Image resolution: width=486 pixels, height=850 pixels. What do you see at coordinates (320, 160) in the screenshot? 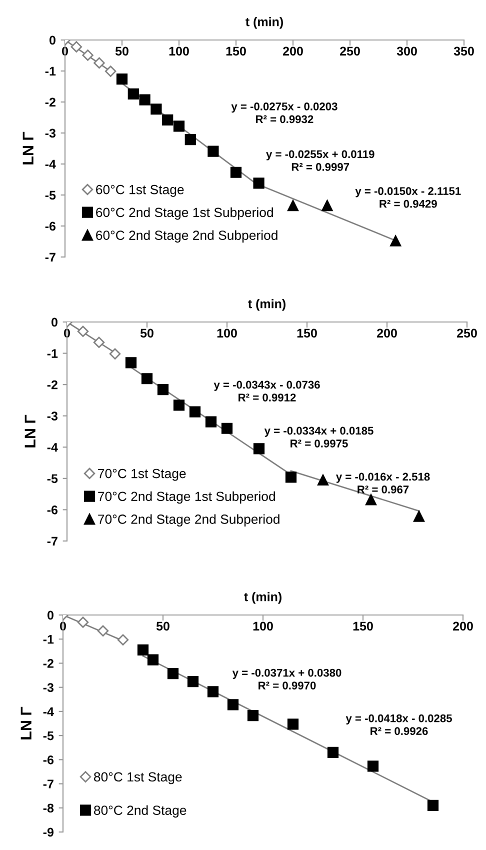
I see `annotation: y = -0.0255x + 0.0119 R² = 0.9997` at bounding box center [320, 160].